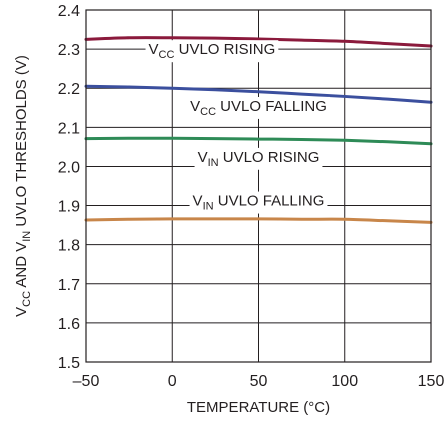 This screenshot has height=423, width=445. What do you see at coordinates (69, 11) in the screenshot?
I see `y-tick-label: 2.4` at bounding box center [69, 11].